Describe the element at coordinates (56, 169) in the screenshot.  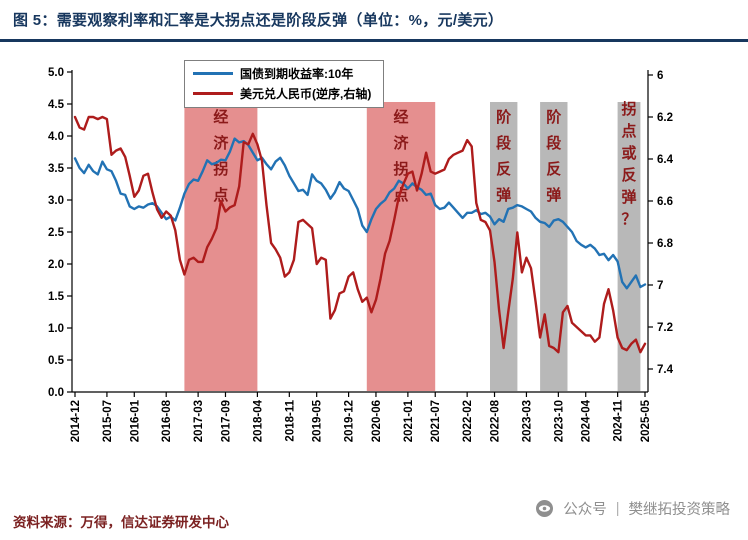
I see `left-tick-label: 3.5` at that location.